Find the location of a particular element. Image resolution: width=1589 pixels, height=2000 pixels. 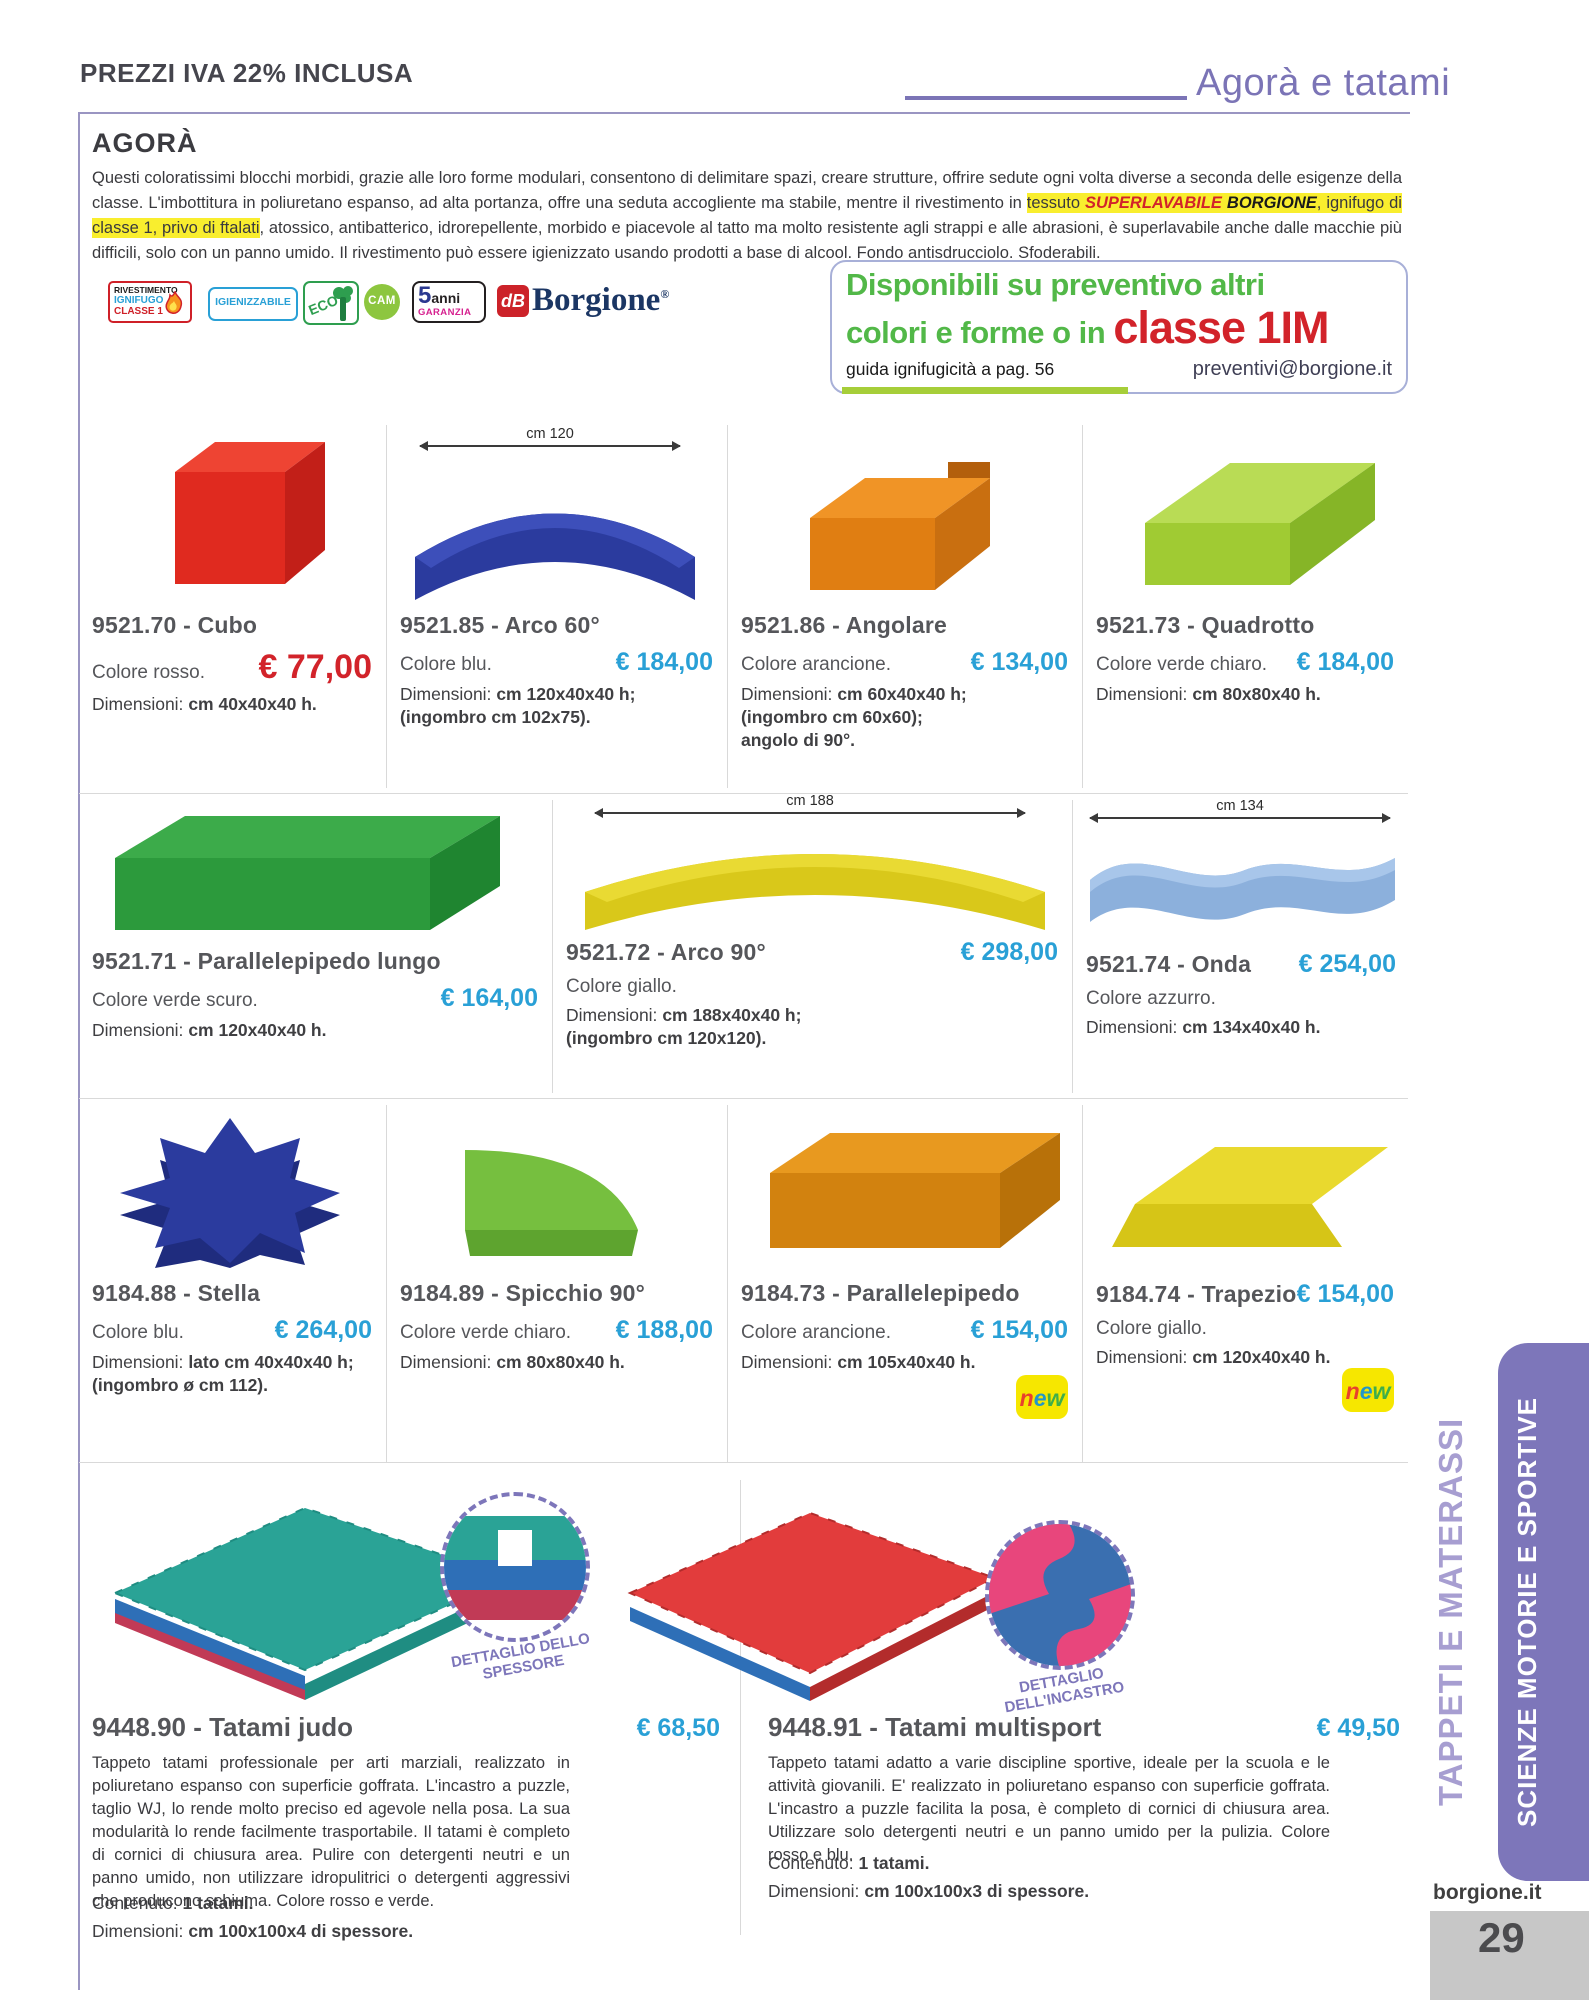

hl-superlavabile: SUPERLAVABILE is located at coordinates (1153, 203).